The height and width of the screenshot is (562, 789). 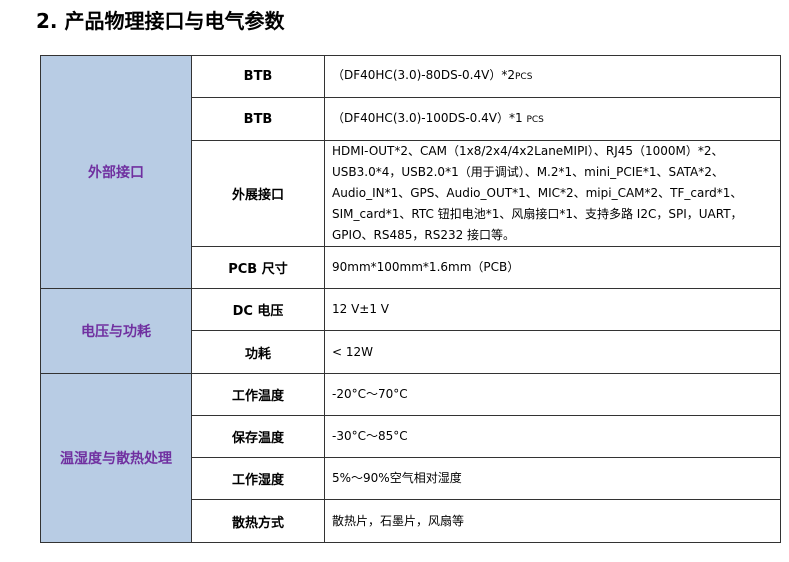 I want to click on value-cell: 90mm*100mm*1.6mm（PCB）, so click(x=552, y=267).